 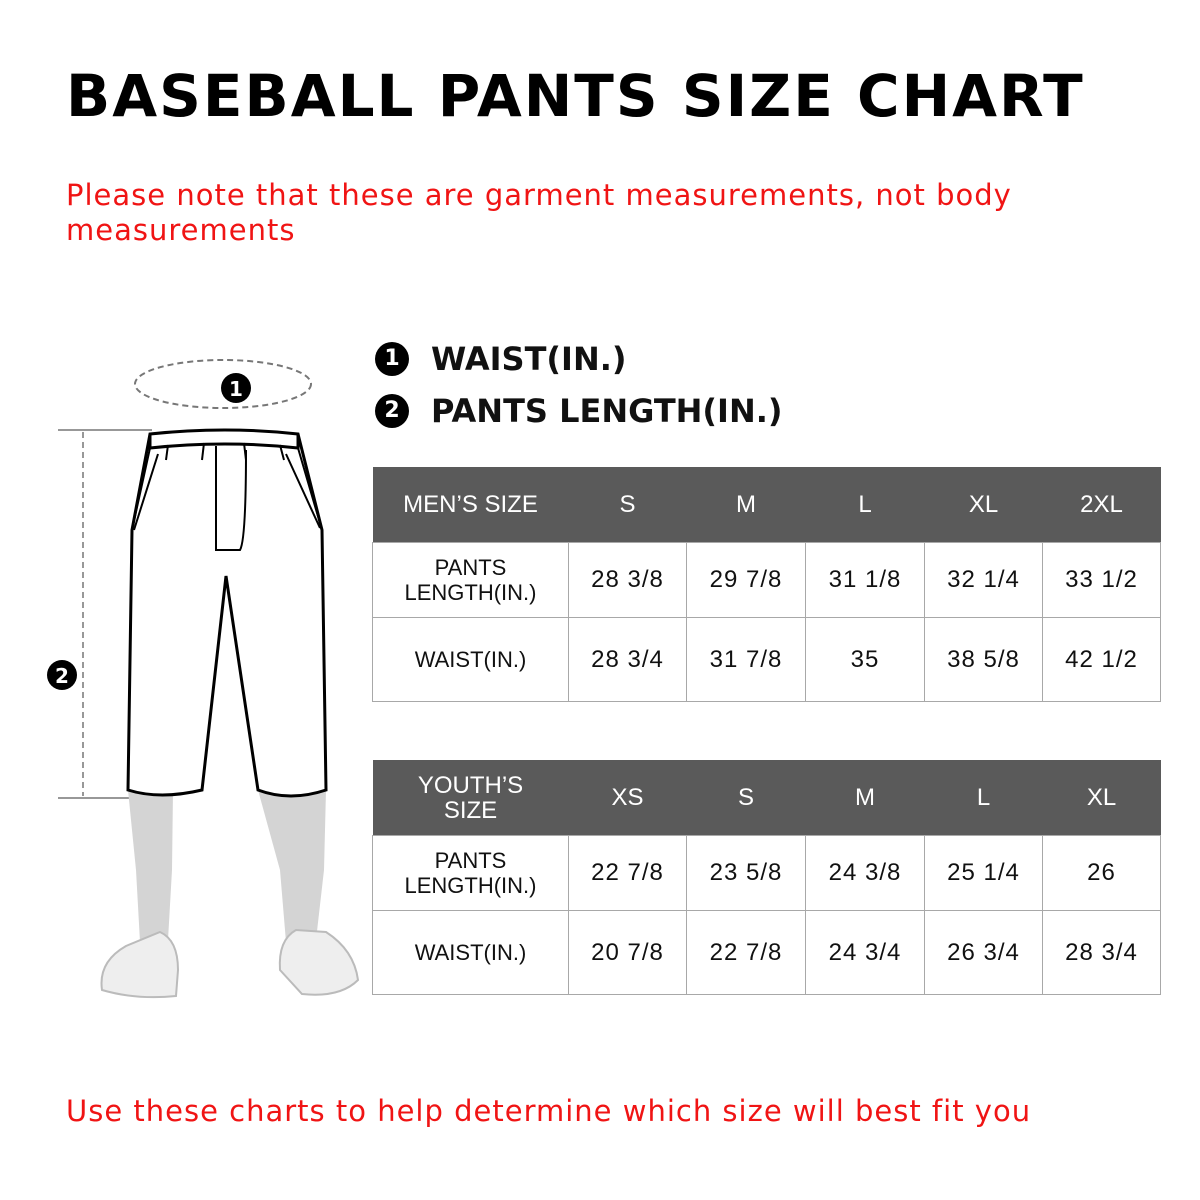 I want to click on mens-size-header: MEN’S SIZE, so click(x=470, y=505).